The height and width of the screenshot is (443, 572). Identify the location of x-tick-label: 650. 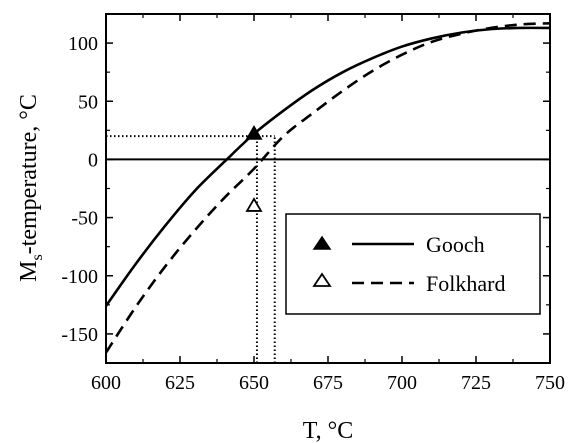
(254, 383).